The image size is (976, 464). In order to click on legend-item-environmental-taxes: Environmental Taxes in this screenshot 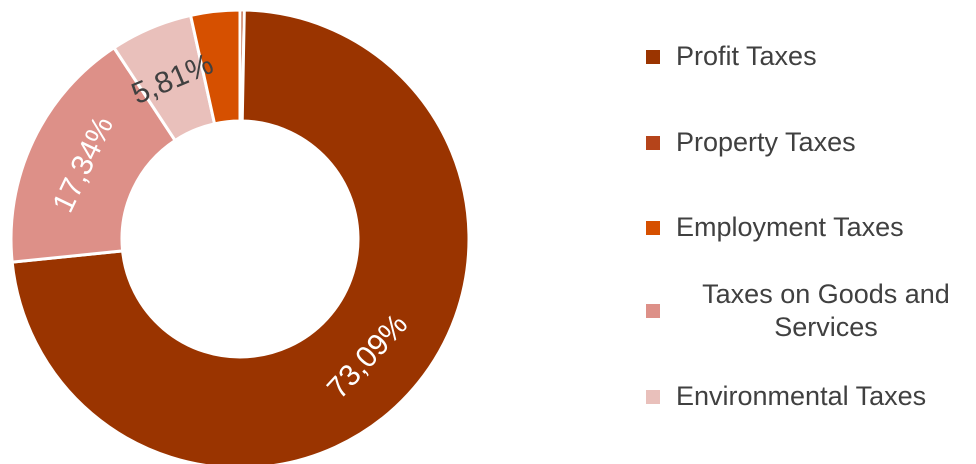, I will do `click(811, 396)`.